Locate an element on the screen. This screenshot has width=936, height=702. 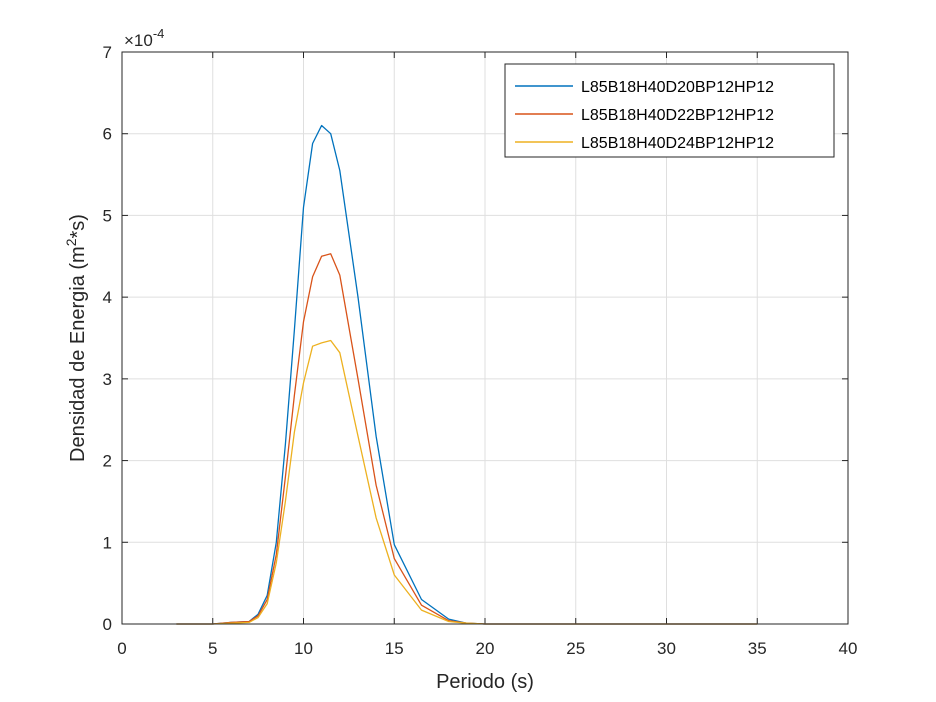
y-tick-label: 1 is located at coordinates (107, 542).